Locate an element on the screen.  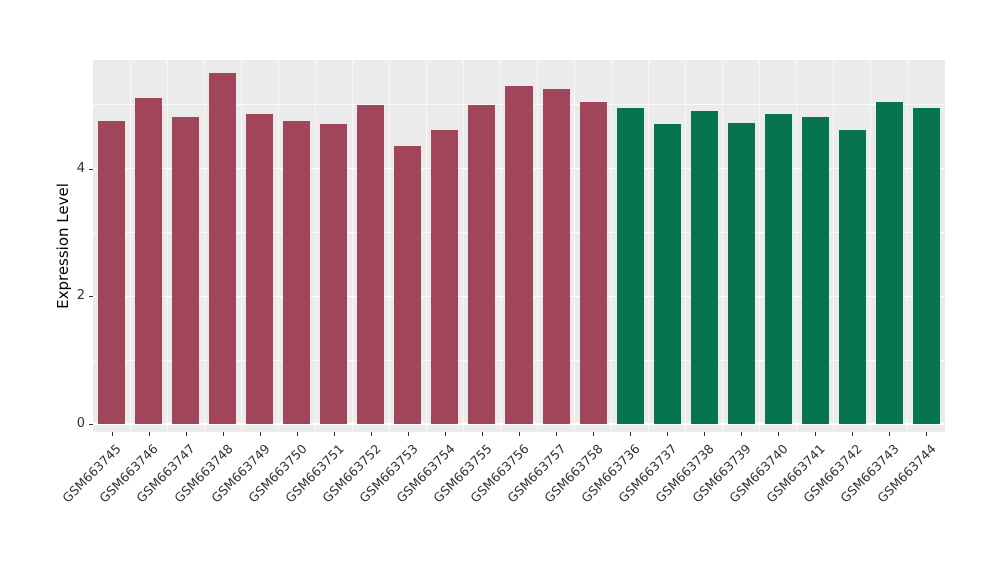
x-tick-mark-GSM663750 is located at coordinates (297, 434).